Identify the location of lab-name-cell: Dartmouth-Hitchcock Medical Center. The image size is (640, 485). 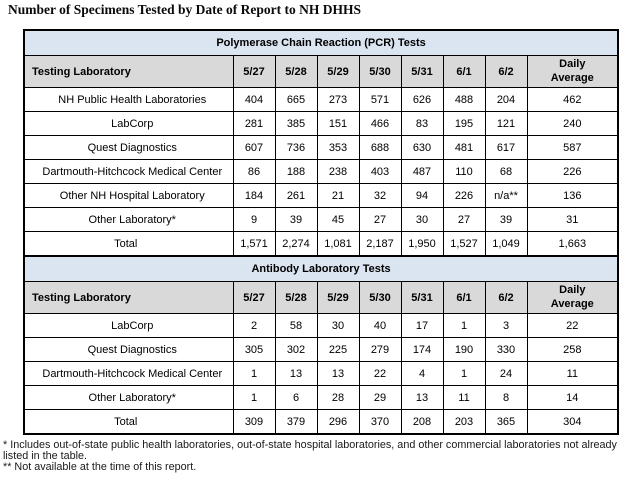
(128, 373).